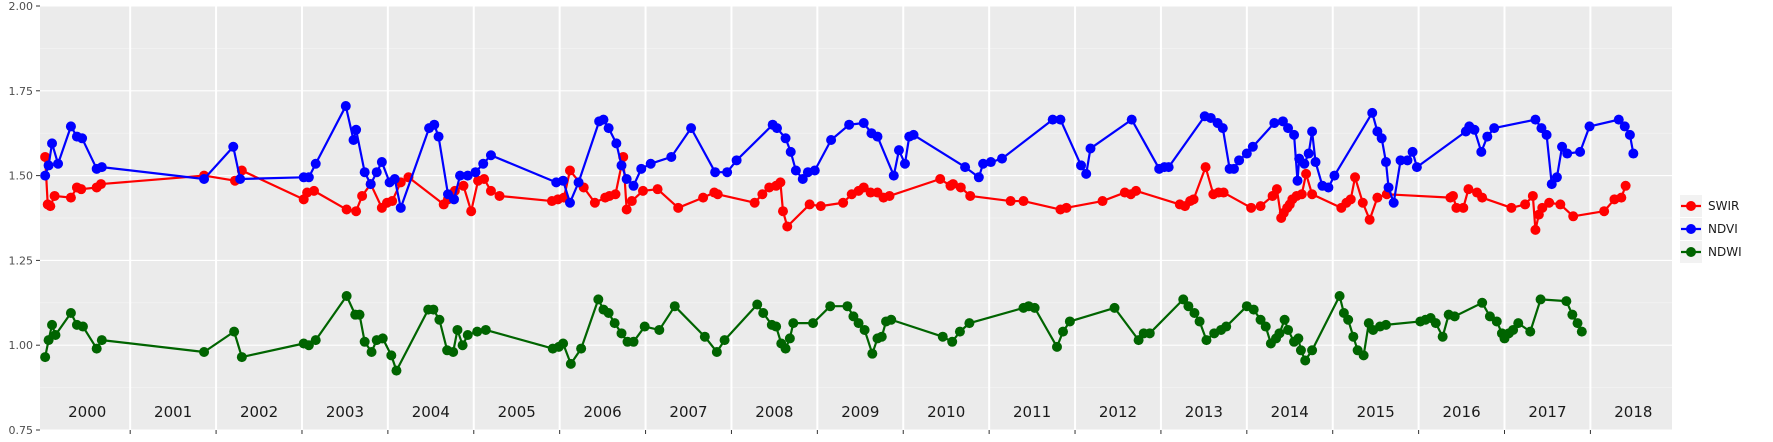  Describe the element at coordinates (946, 412) in the screenshot. I see `year-label: 2010` at that location.